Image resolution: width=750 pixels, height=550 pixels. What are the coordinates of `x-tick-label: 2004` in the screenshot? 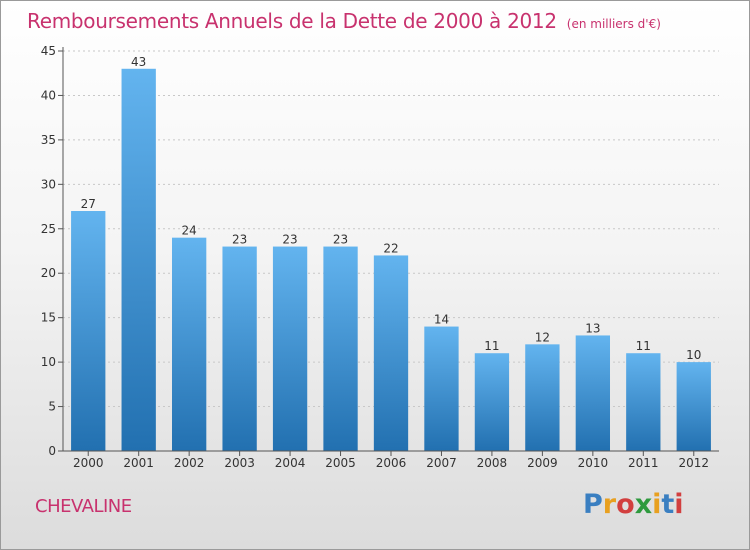 It's located at (290, 463).